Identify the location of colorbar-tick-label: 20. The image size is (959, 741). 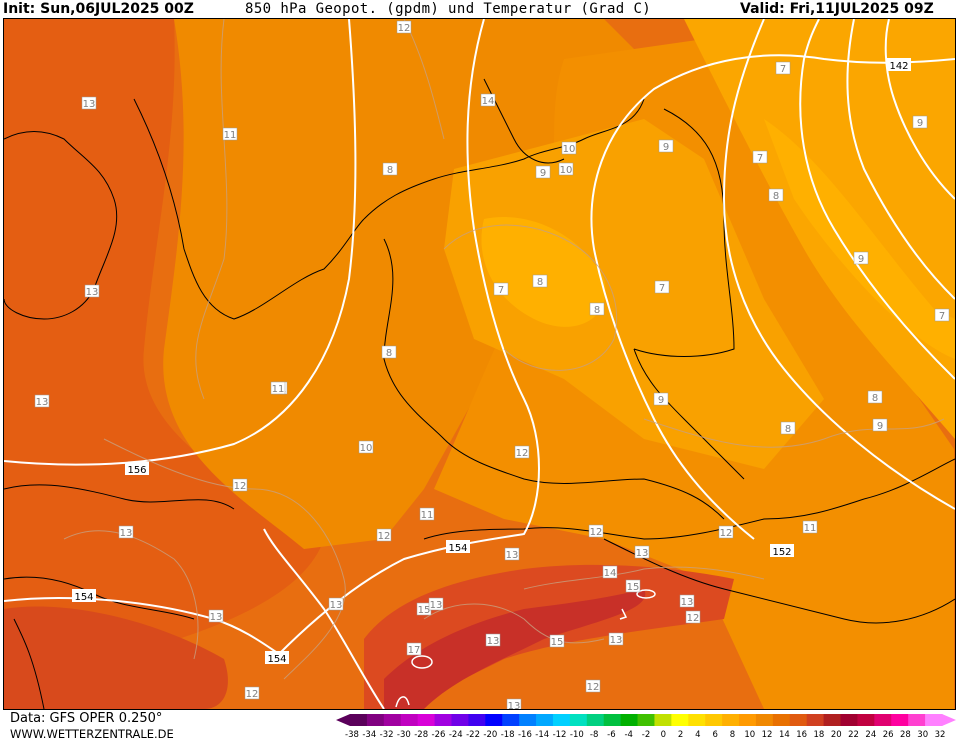
(836, 734).